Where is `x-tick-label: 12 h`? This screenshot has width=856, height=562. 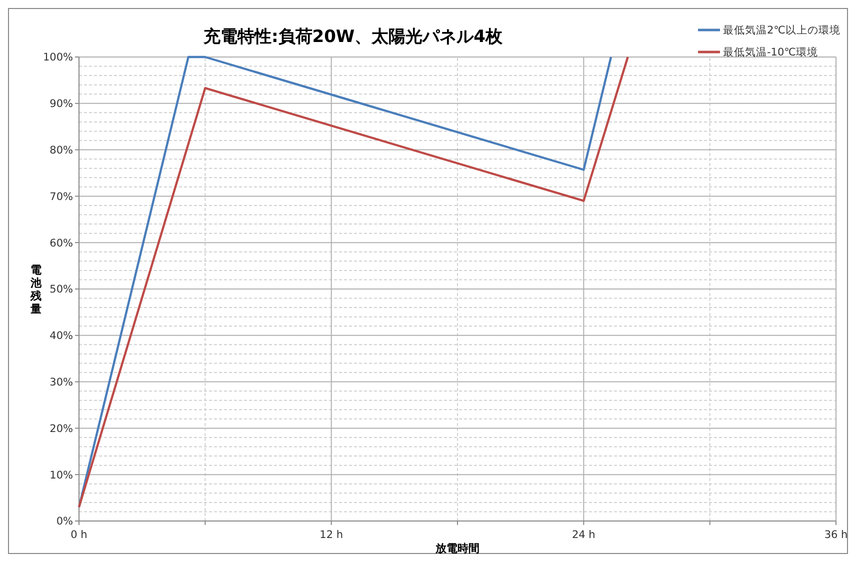
x-tick-label: 12 h is located at coordinates (332, 535).